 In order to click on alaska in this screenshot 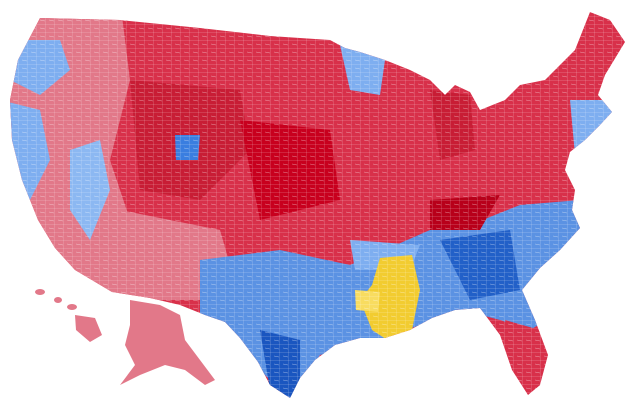, I will do `click(167, 342)`.